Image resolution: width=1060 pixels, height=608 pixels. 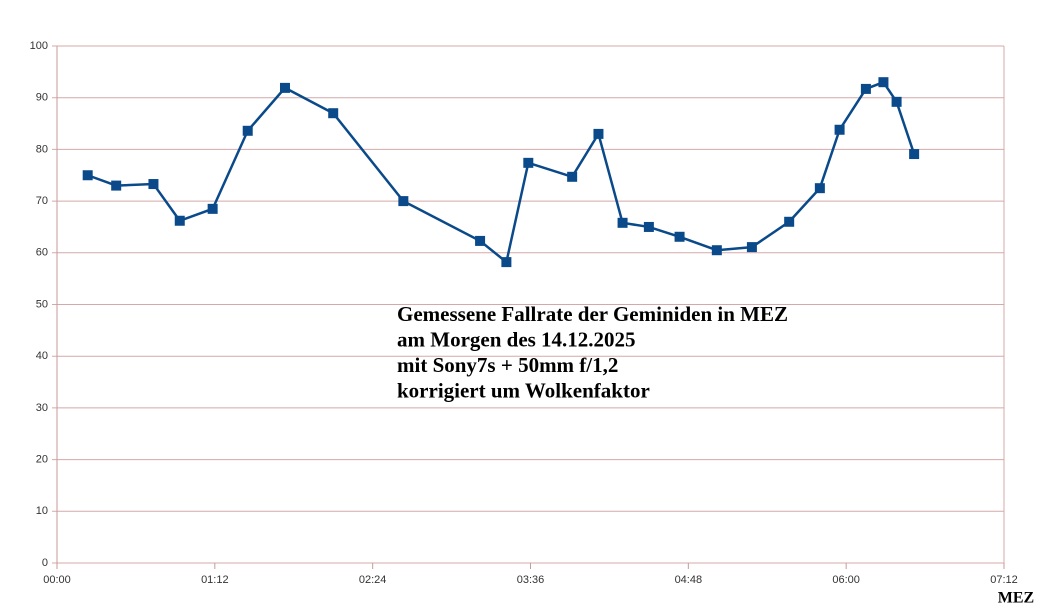 What do you see at coordinates (45, 563) in the screenshot?
I see `y-tick-label: 0` at bounding box center [45, 563].